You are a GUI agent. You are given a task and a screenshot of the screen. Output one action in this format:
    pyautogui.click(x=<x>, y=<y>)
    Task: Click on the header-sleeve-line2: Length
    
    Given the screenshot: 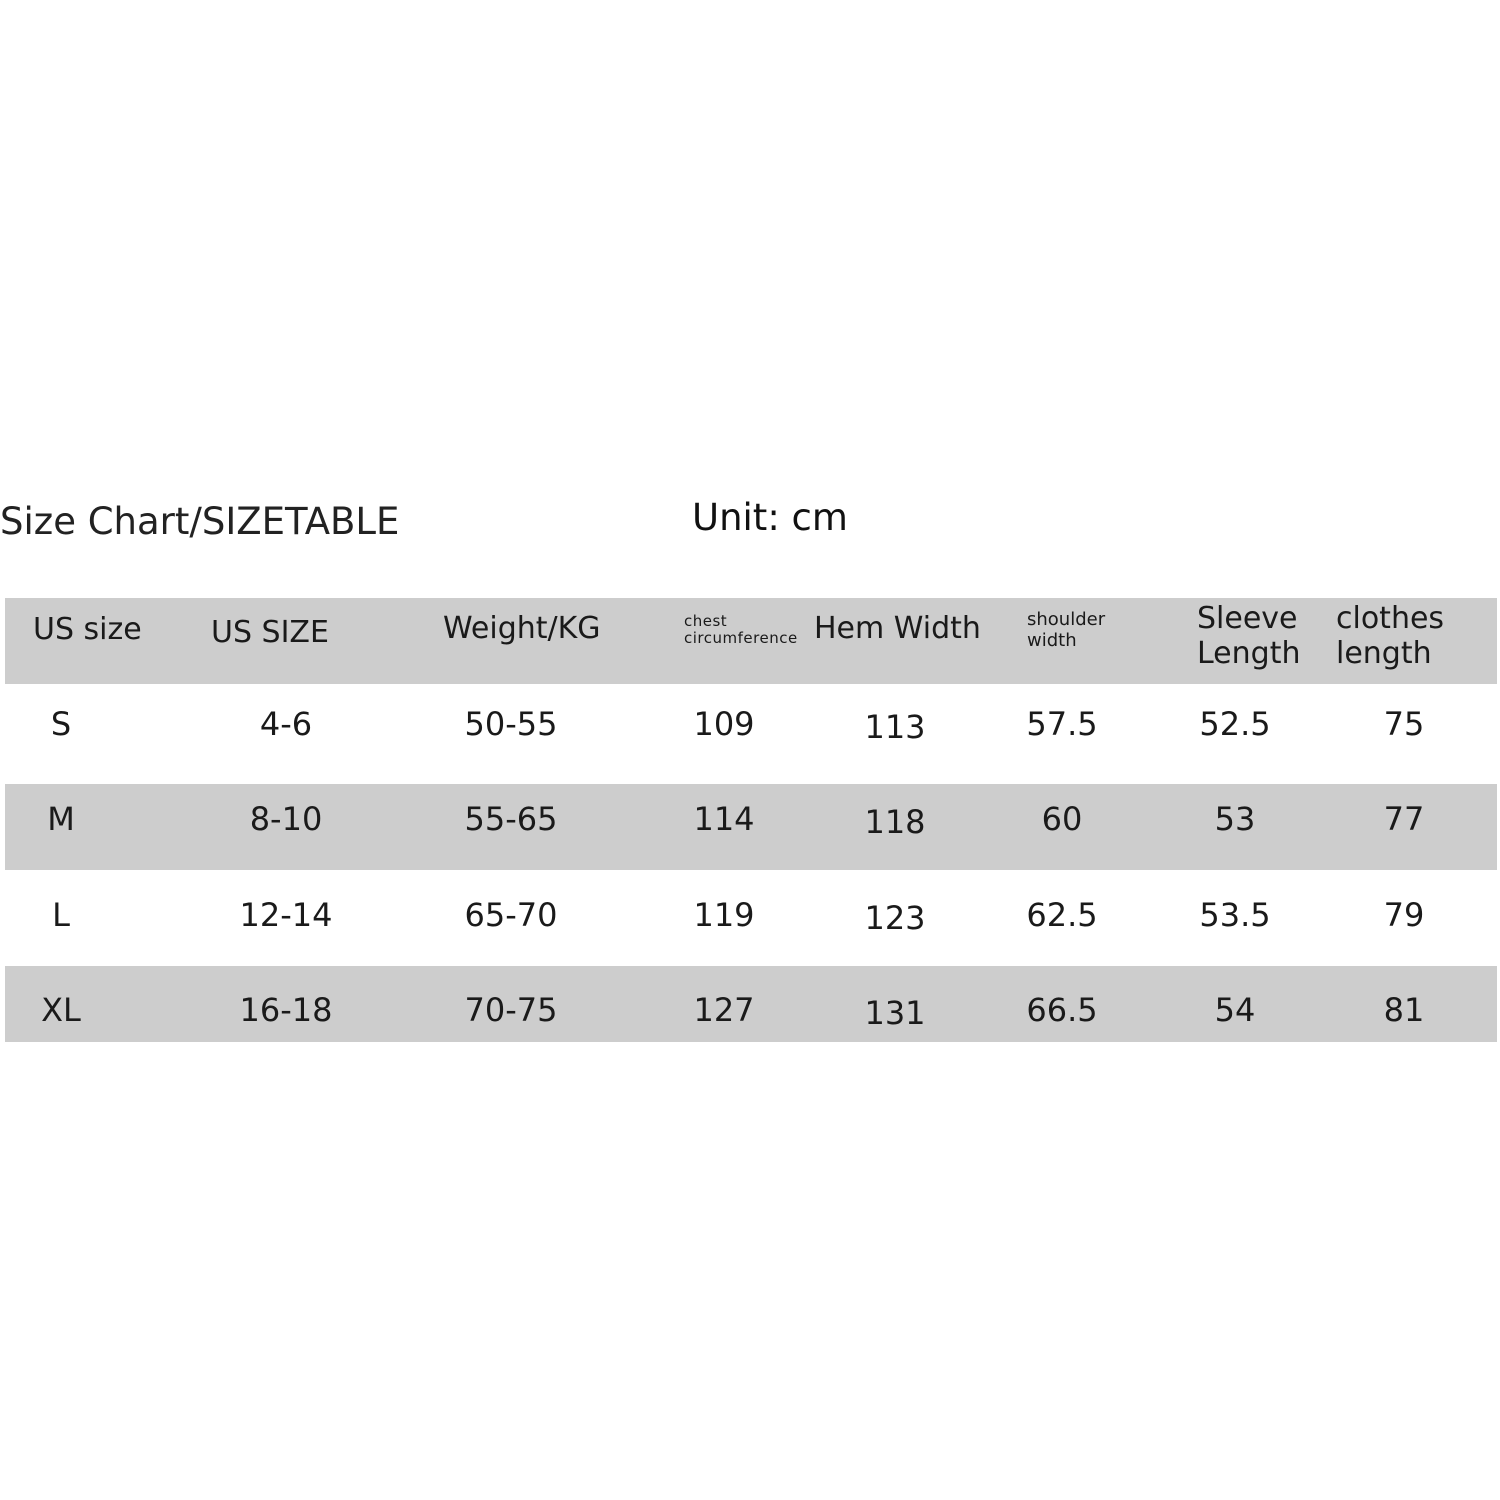 What is the action you would take?
    pyautogui.click(x=1249, y=653)
    